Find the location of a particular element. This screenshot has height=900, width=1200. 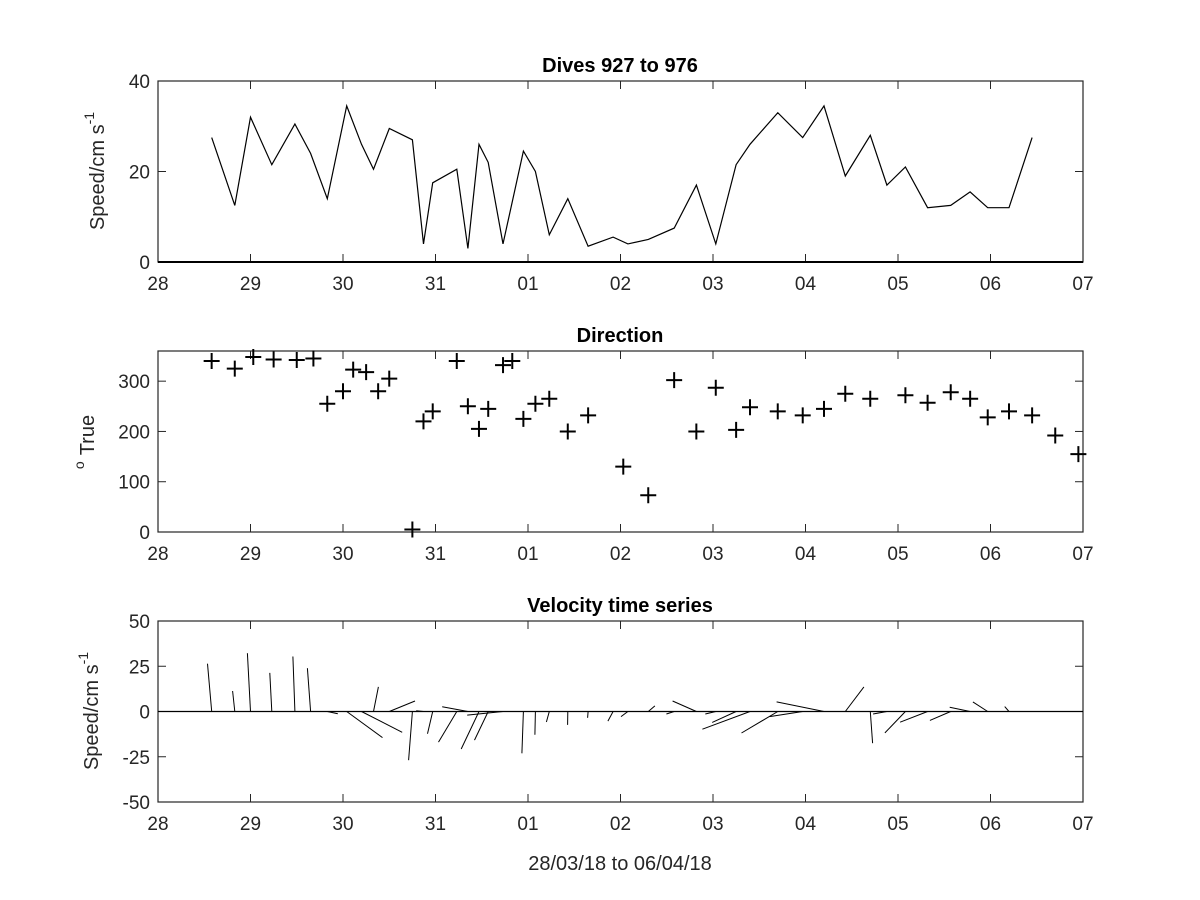

velocity-xlabel: 28/03/18 to 06/04/18 is located at coordinates (620, 864).